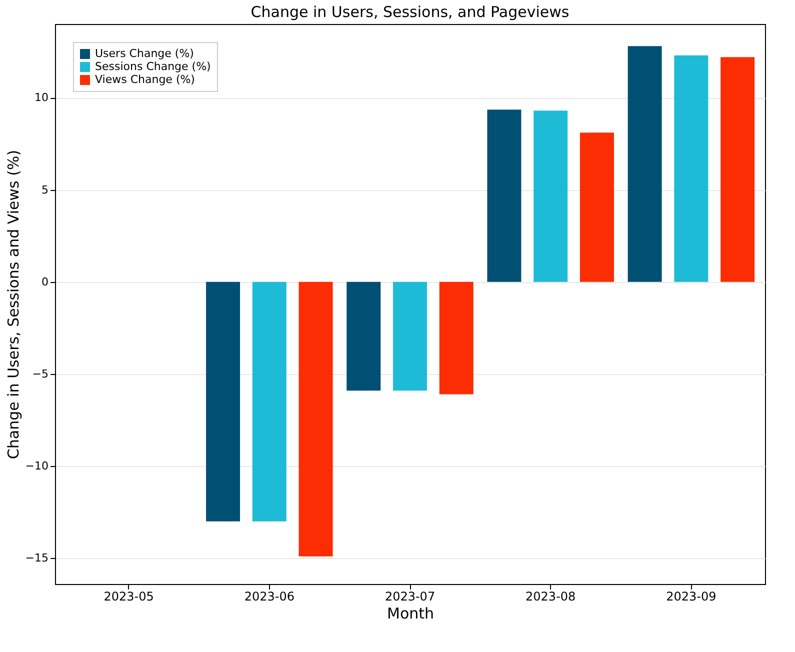 This screenshot has height=652, width=795. What do you see at coordinates (410, 613) in the screenshot?
I see `x-axis-title: Month` at bounding box center [410, 613].